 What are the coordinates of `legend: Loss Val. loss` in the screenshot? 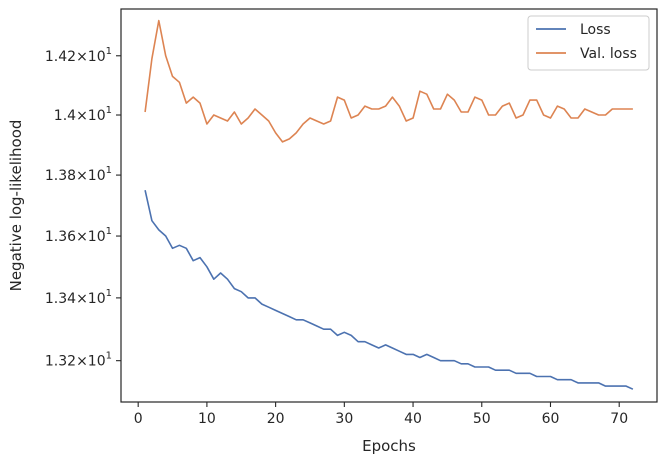 It's located at (588, 43).